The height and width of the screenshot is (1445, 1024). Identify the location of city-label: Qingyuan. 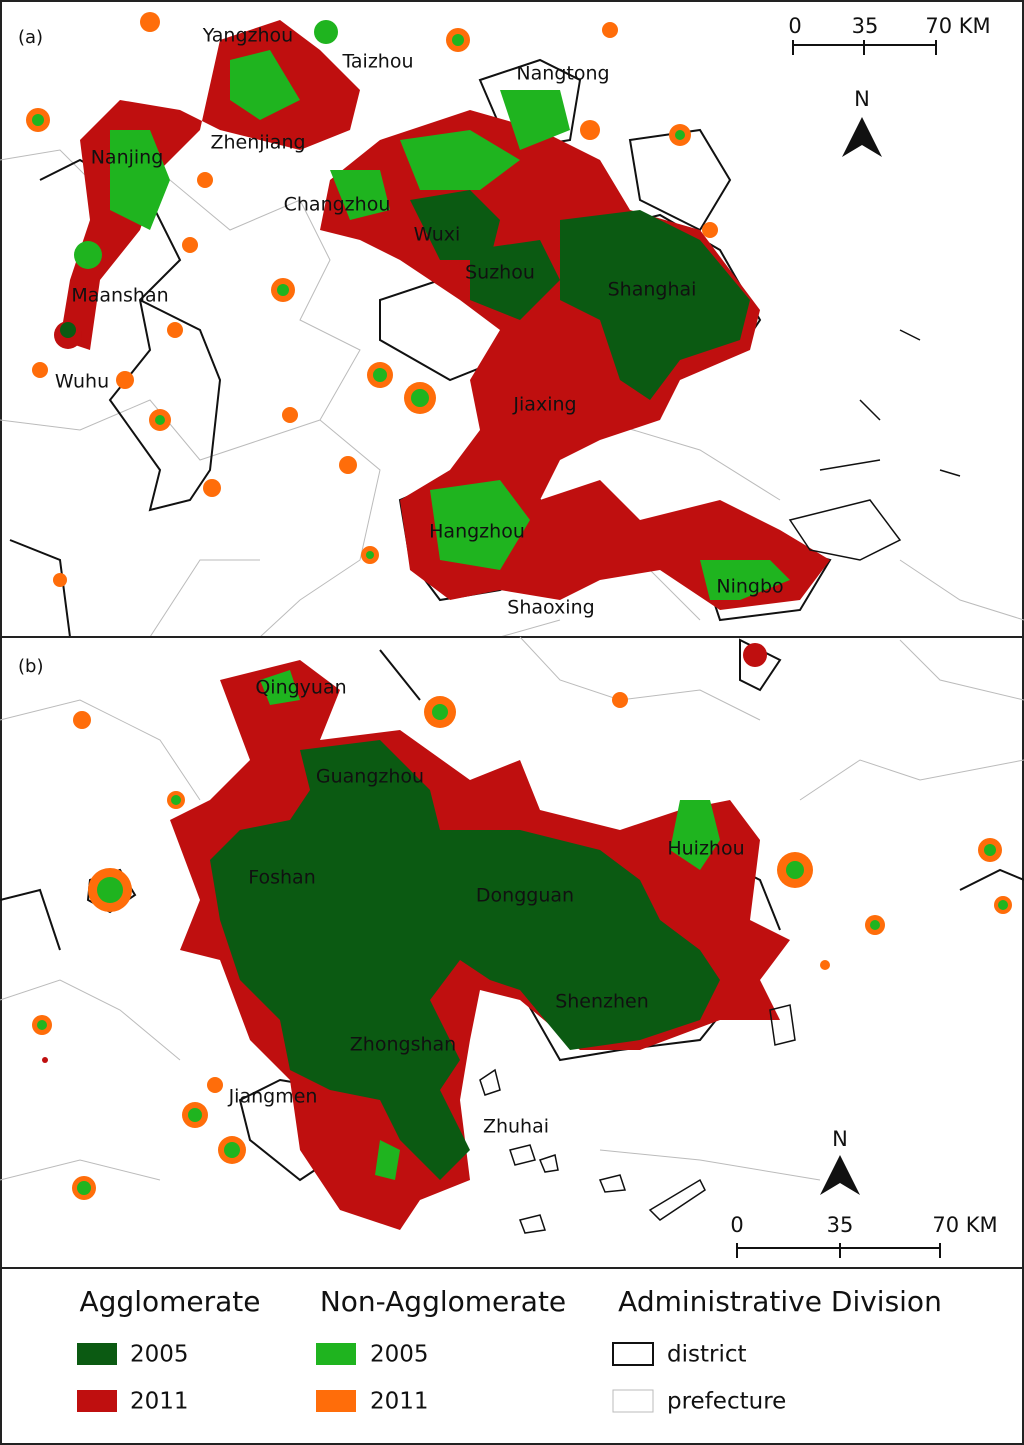
(300, 688).